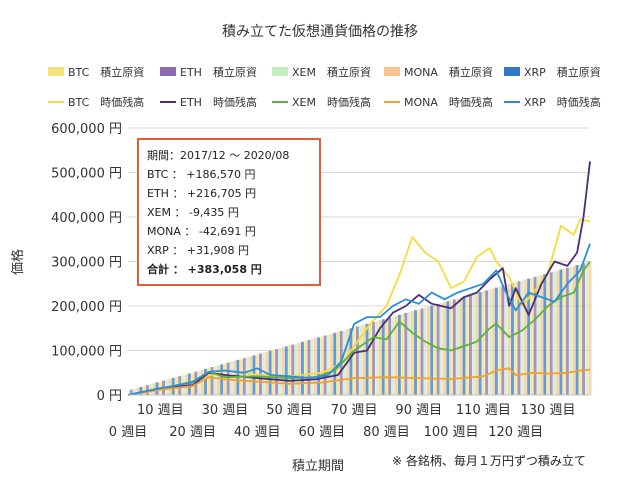 The height and width of the screenshot is (480, 640). I want to click on y-tick-label: 400,000 円, so click(86, 218).